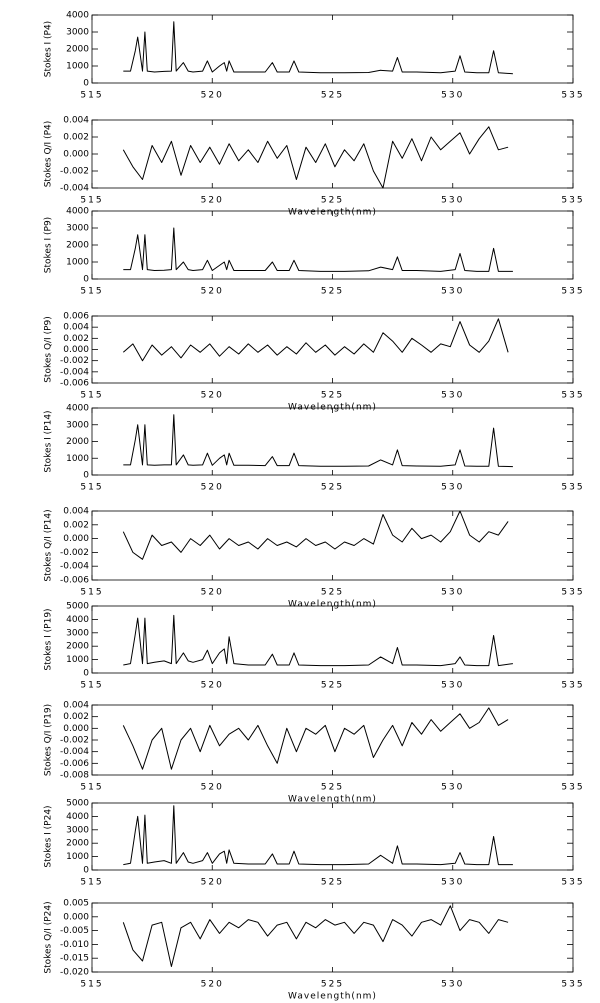  Describe the element at coordinates (49, 545) in the screenshot. I see `y-axis-label: Stokes Q/I (P14)` at that location.